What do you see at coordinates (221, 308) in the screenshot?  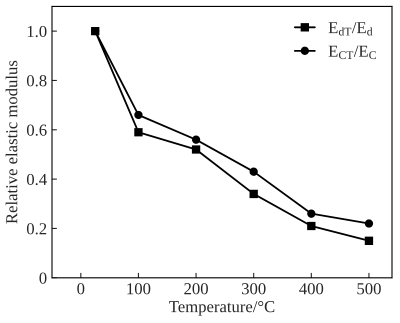 I see `x-axis-title: Temperature/°C` at bounding box center [221, 308].